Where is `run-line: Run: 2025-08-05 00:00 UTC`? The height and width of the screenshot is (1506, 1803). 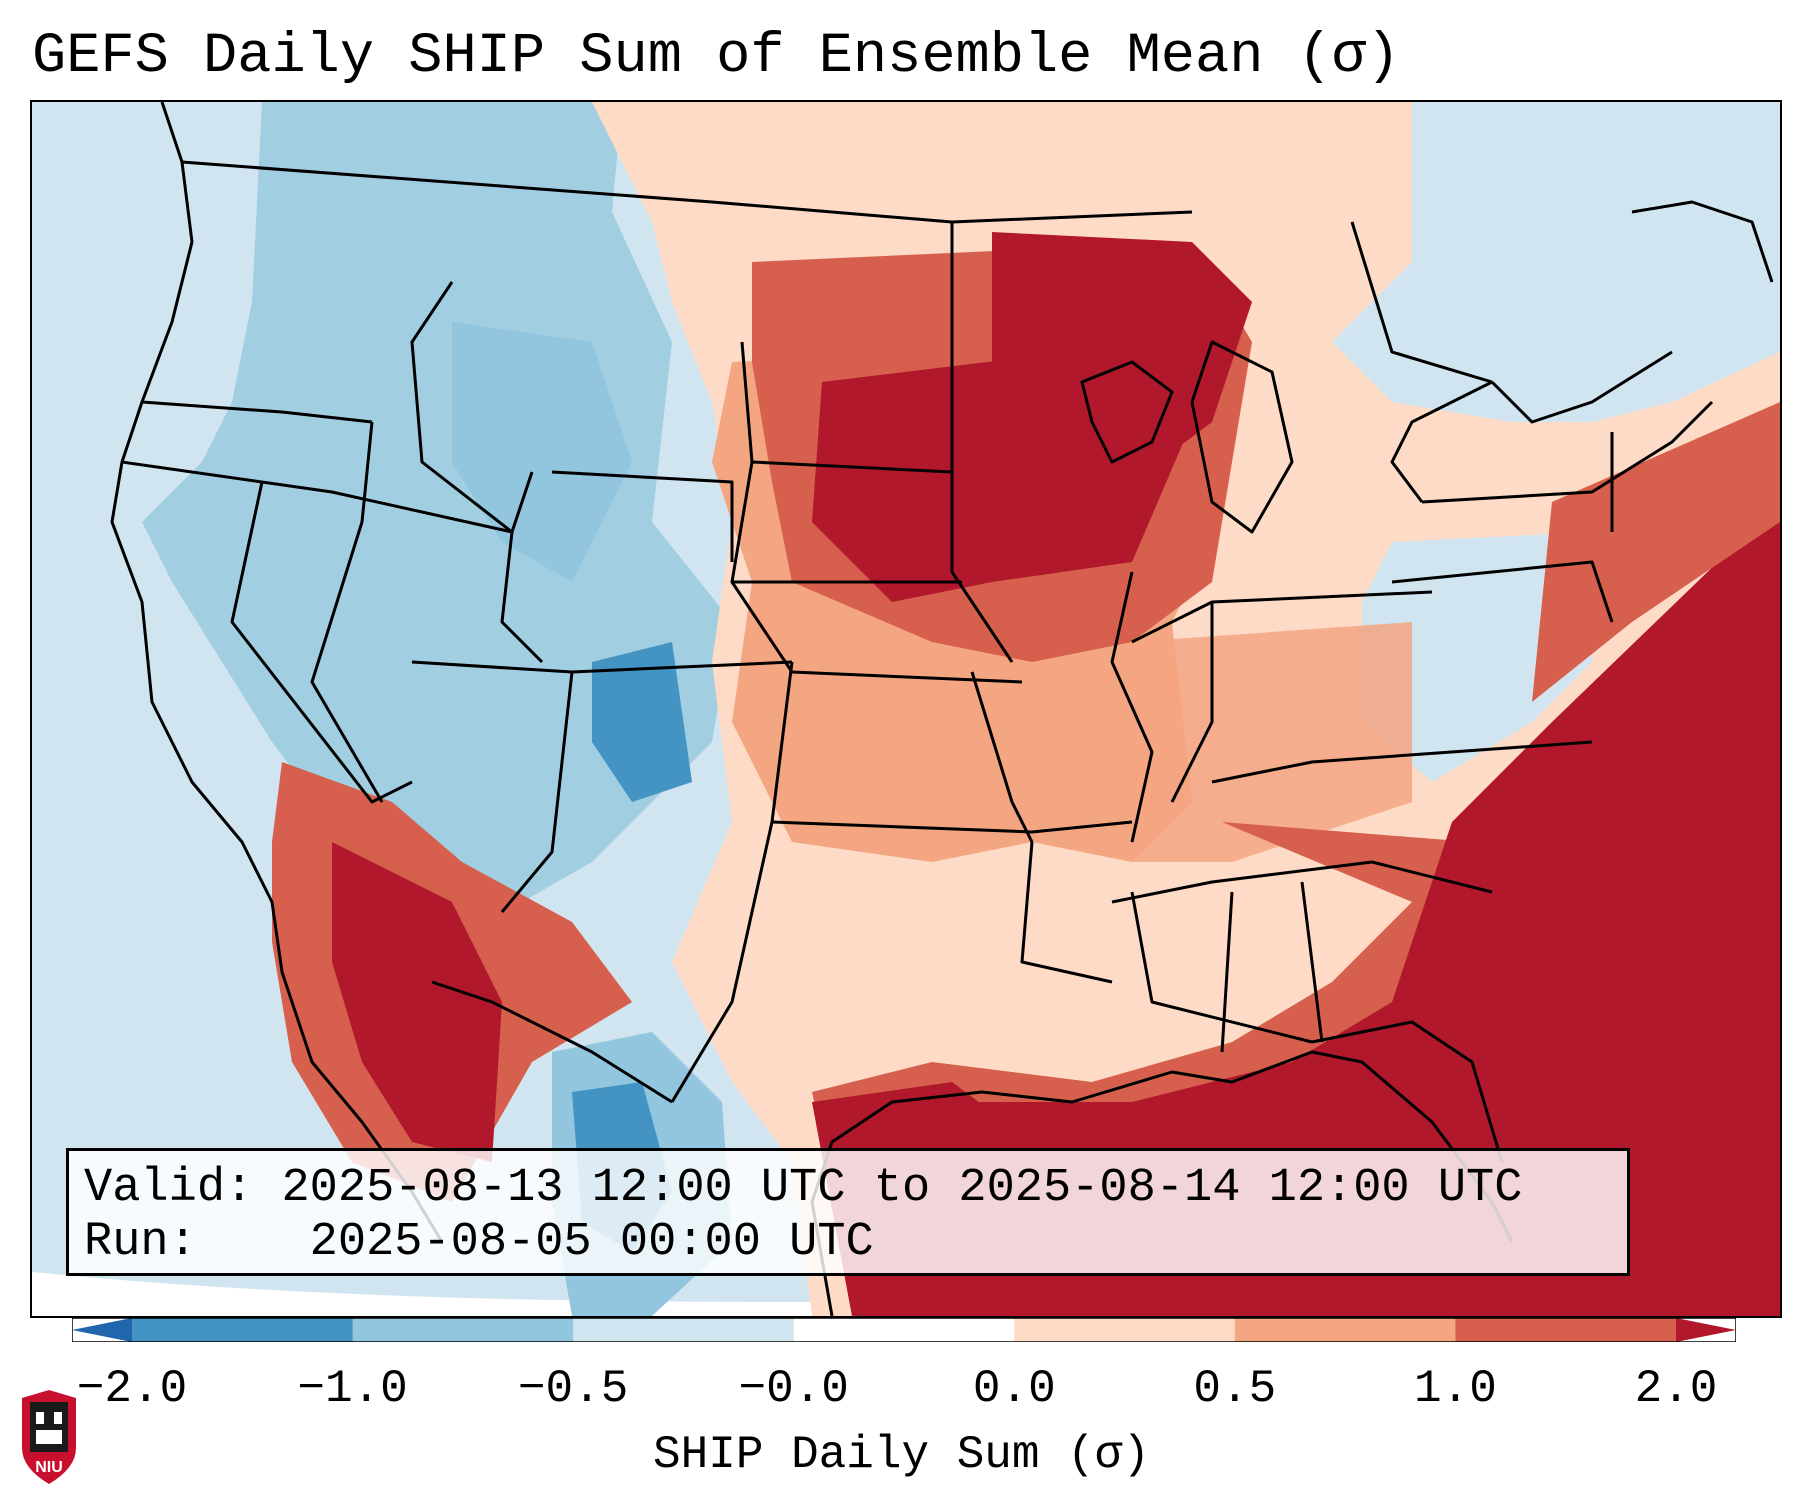
run-line: Run: 2025-08-05 00:00 UTC is located at coordinates (479, 1243).